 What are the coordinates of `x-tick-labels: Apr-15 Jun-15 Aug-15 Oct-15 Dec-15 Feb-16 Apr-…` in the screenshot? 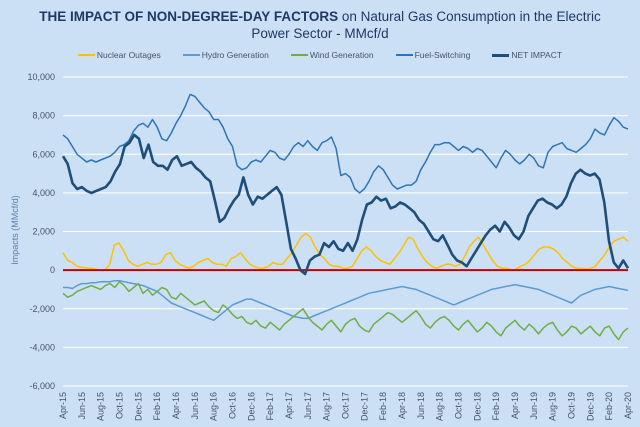 It's located at (345, 406).